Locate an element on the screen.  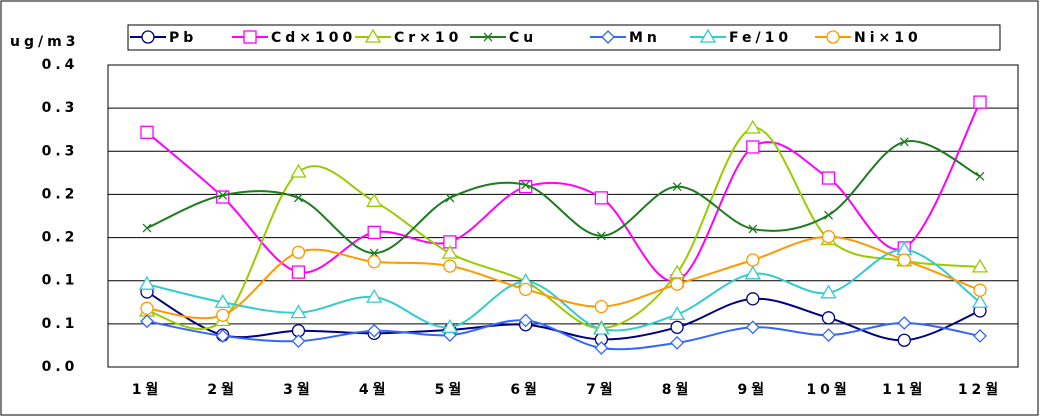
x-tick-label: 10월 is located at coordinates (828, 389).